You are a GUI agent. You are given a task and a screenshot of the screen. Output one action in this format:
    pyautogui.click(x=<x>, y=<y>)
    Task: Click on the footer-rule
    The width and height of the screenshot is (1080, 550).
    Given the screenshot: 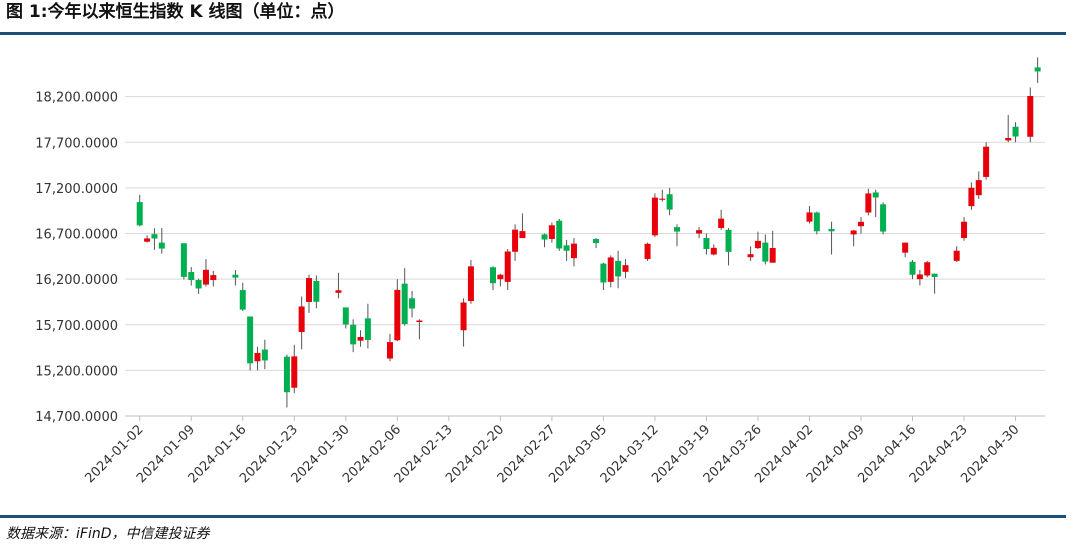 What is the action you would take?
    pyautogui.click(x=533, y=516)
    